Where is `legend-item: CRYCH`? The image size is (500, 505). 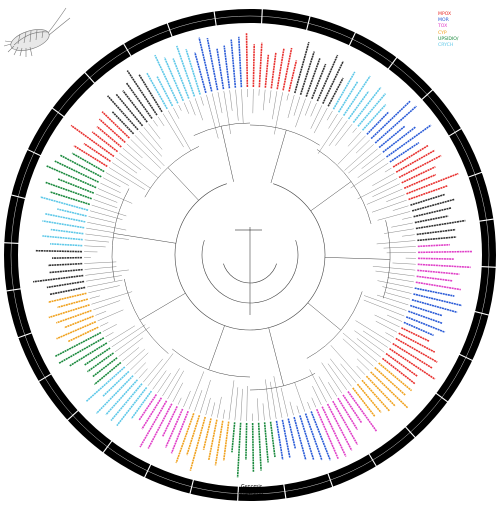
legend-item: CRYCH is located at coordinates (446, 46).